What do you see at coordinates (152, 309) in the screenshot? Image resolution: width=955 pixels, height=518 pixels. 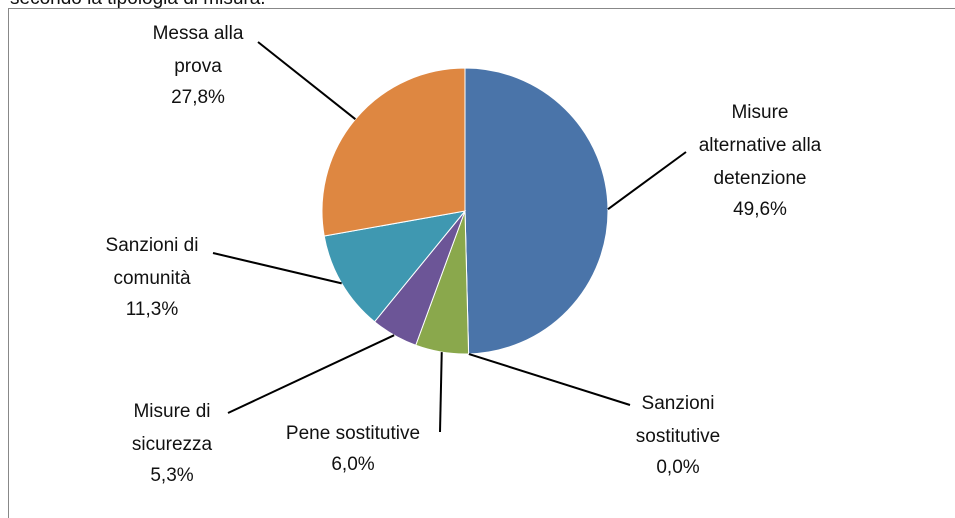 I see `slice-value-label: 11,3%` at bounding box center [152, 309].